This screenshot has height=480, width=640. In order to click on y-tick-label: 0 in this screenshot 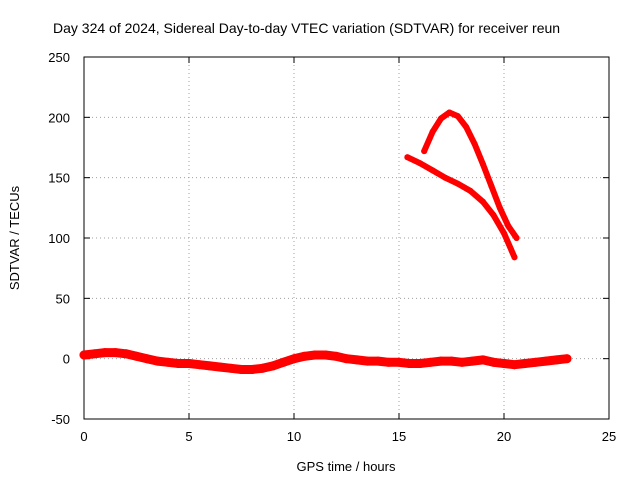, I will do `click(66, 359)`.